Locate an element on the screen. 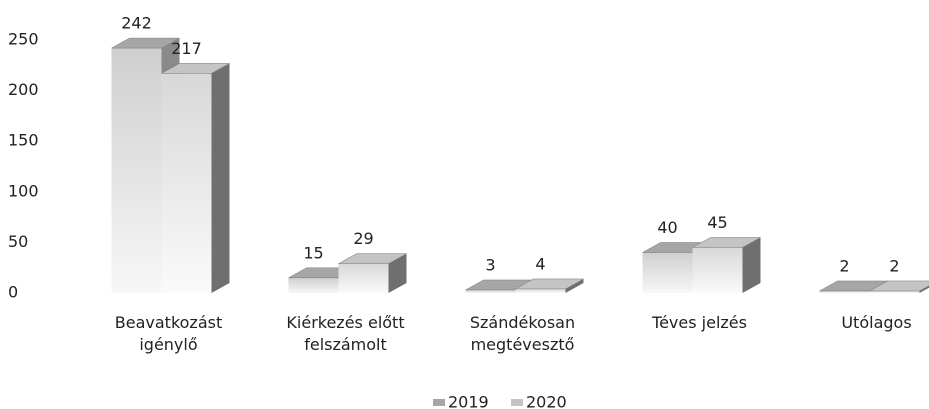  x-tick-label: Kiérkezés előtt felszámolt is located at coordinates (345, 333).